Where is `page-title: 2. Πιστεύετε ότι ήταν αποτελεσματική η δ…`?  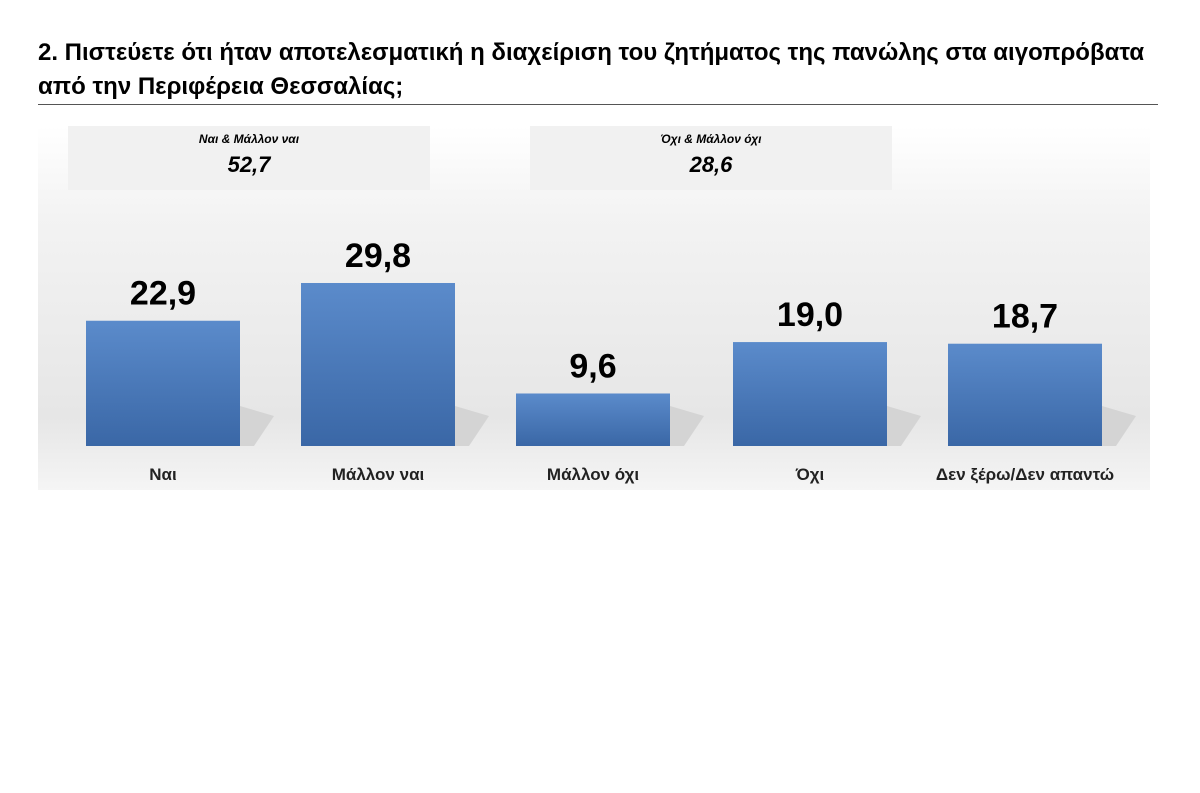 page-title: 2. Πιστεύετε ότι ήταν αποτελεσματική η δ… is located at coordinates (591, 69).